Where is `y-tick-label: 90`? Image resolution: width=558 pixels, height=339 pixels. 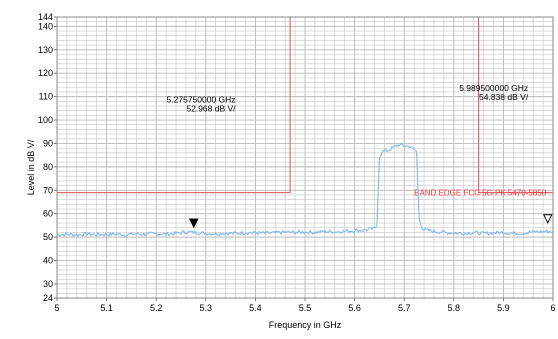 y-tick-label: 90 is located at coordinates (48, 143).